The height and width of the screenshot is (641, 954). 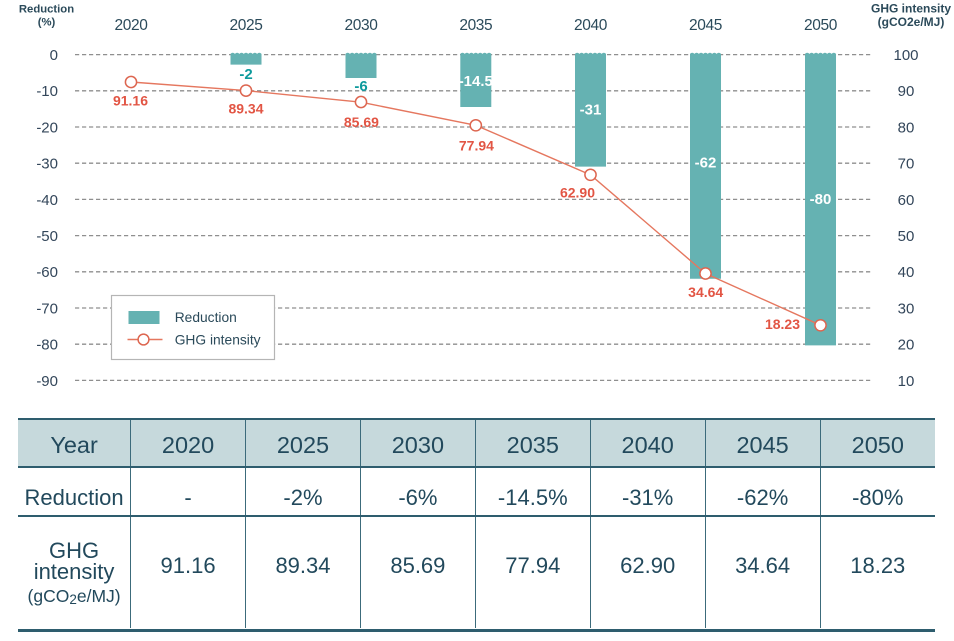 What do you see at coordinates (906, 200) in the screenshot?
I see `svg-text: 60` at bounding box center [906, 200].